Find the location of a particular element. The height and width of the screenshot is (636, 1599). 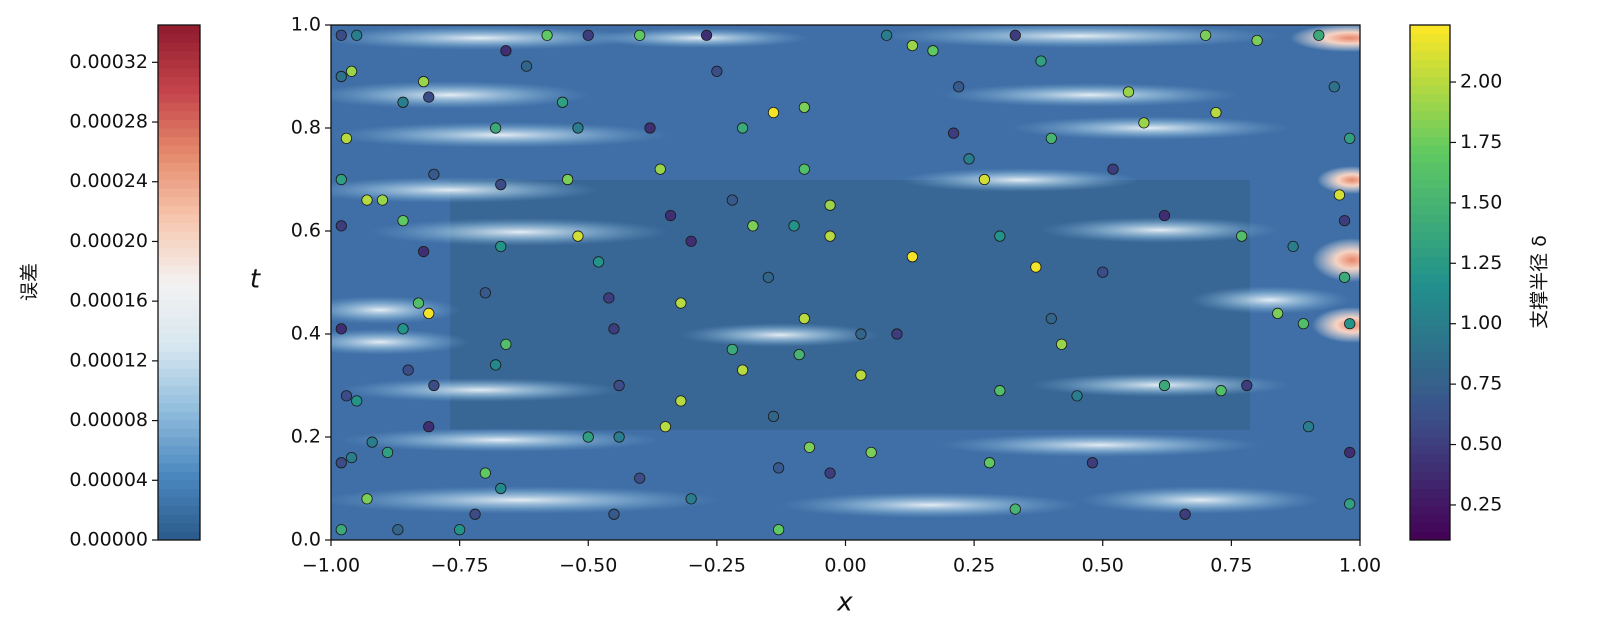

y-tick-label: 0.6 is located at coordinates (306, 231).